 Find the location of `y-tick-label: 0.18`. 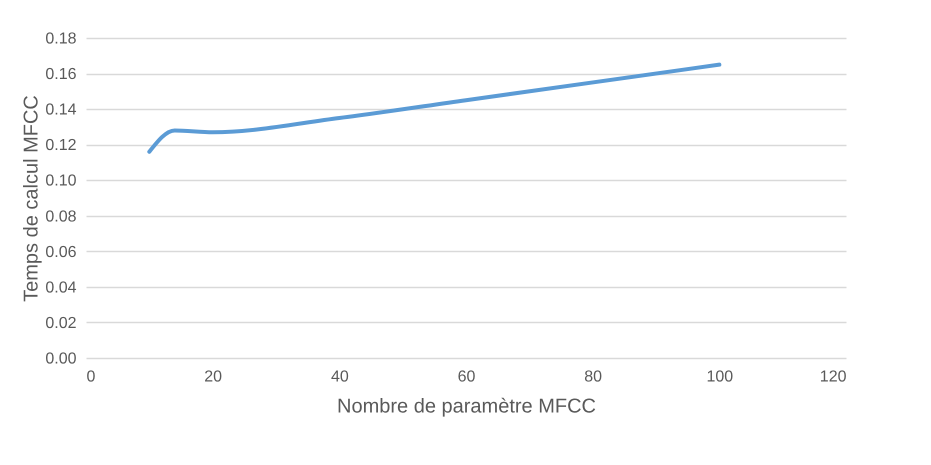

y-tick-label: 0.18 is located at coordinates (61, 39).